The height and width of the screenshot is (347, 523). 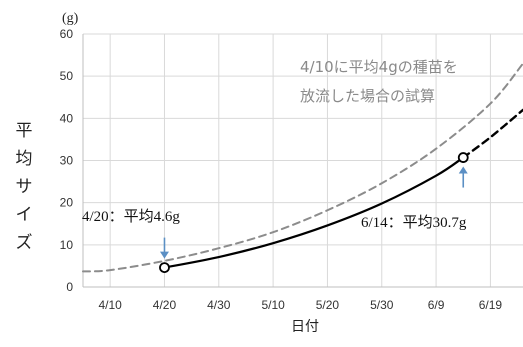 I want to click on y-axis-title-char-1: 平, so click(x=24, y=131).